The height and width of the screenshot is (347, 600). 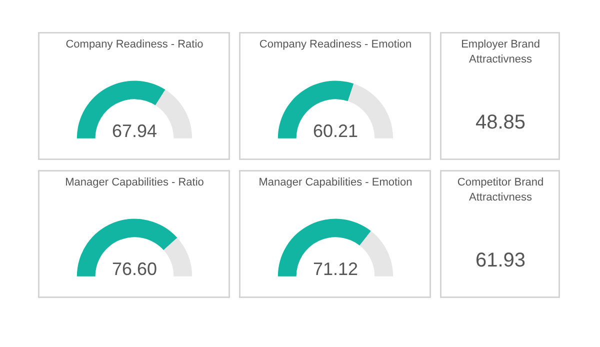 What do you see at coordinates (500, 260) in the screenshot?
I see `text: 61.93` at bounding box center [500, 260].